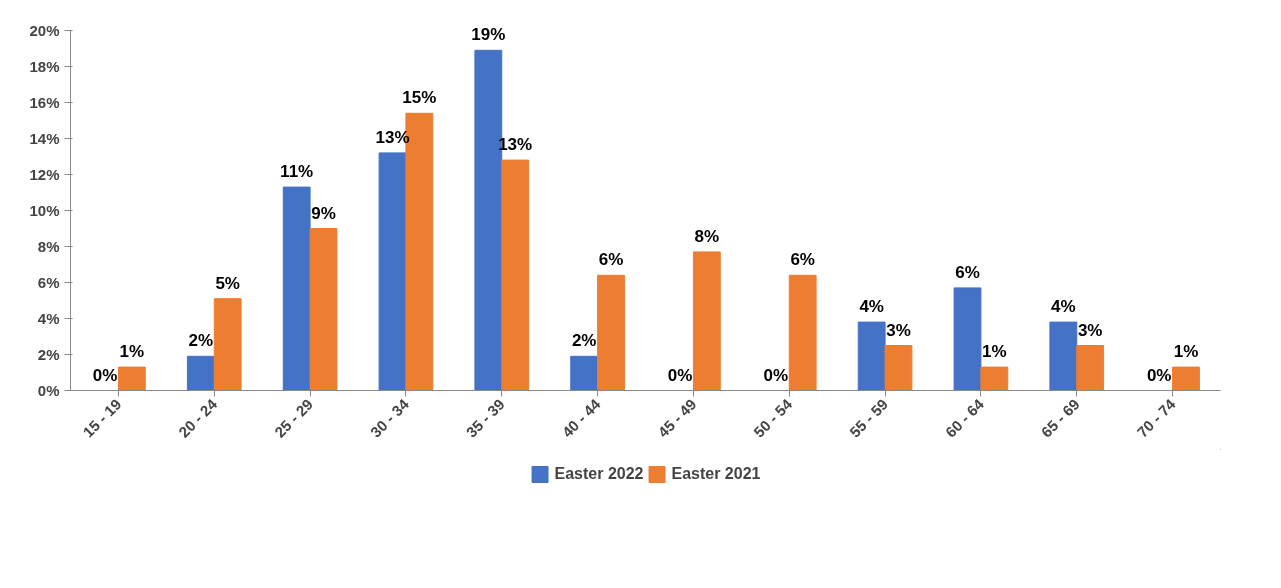  What do you see at coordinates (297, 172) in the screenshot?
I see `data-label: 11%` at bounding box center [297, 172].